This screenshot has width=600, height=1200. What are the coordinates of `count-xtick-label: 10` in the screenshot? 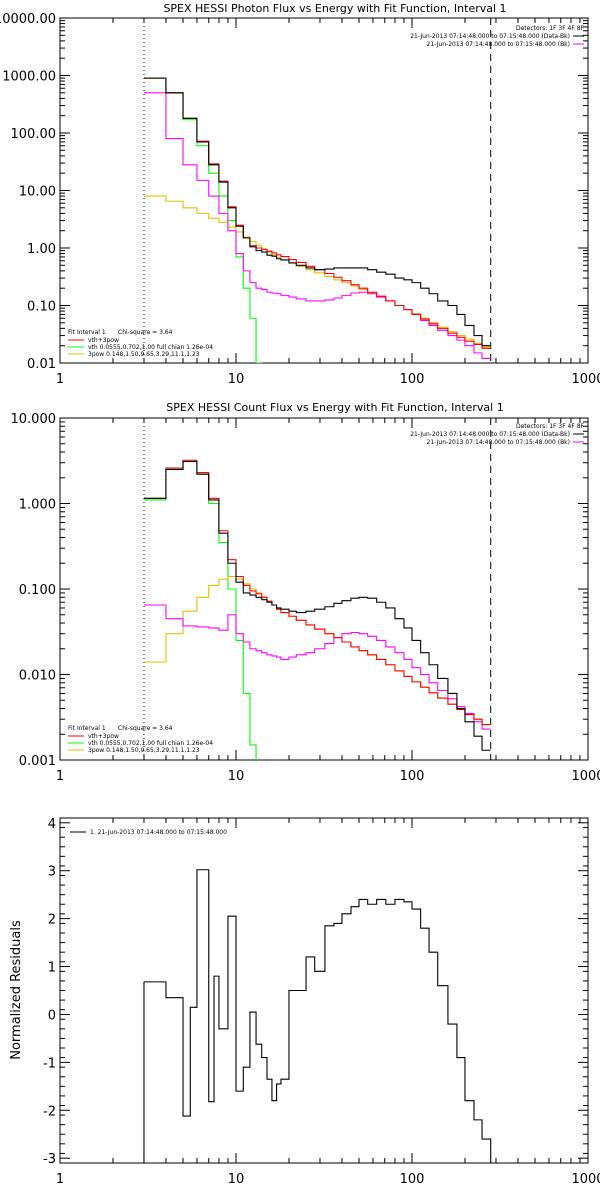 It's located at (236, 776).